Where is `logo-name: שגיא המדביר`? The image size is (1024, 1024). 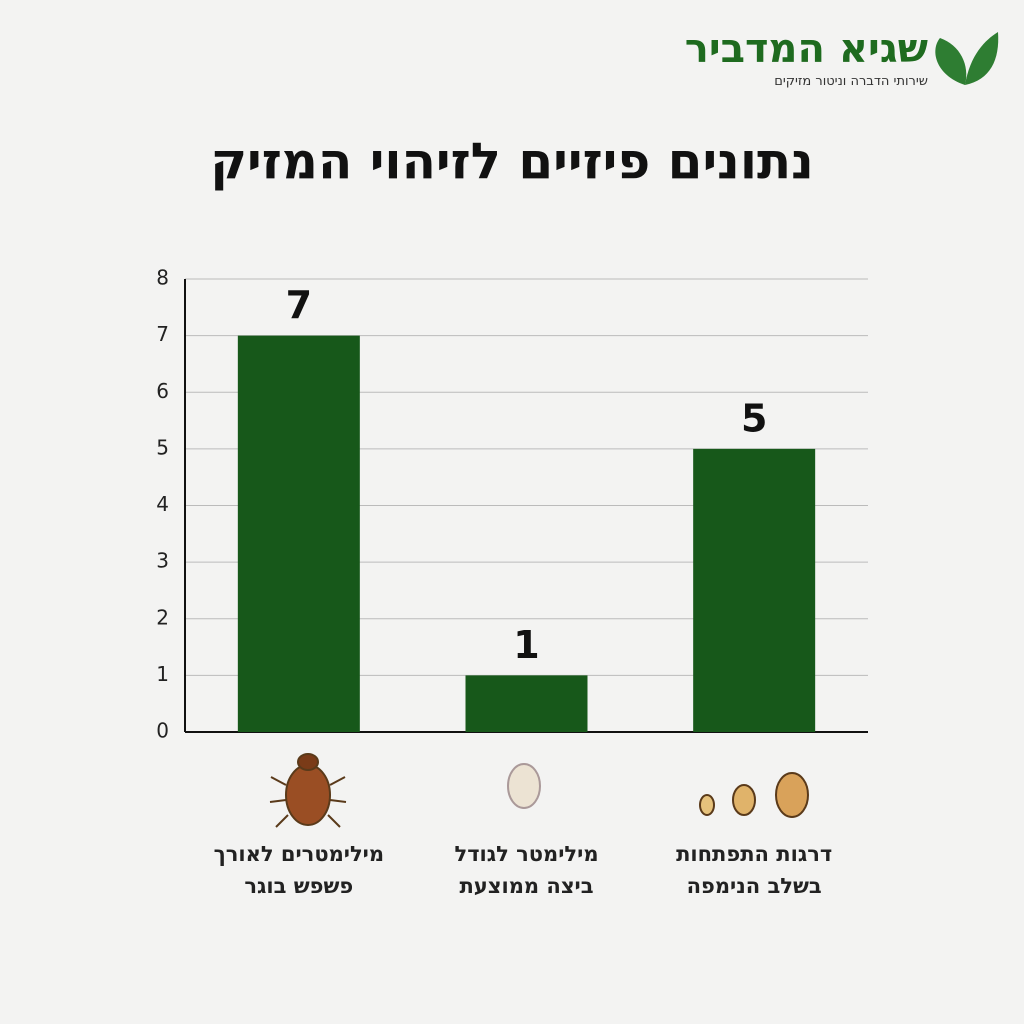
logo-name: שגיא המדביר is located at coordinates (806, 49).